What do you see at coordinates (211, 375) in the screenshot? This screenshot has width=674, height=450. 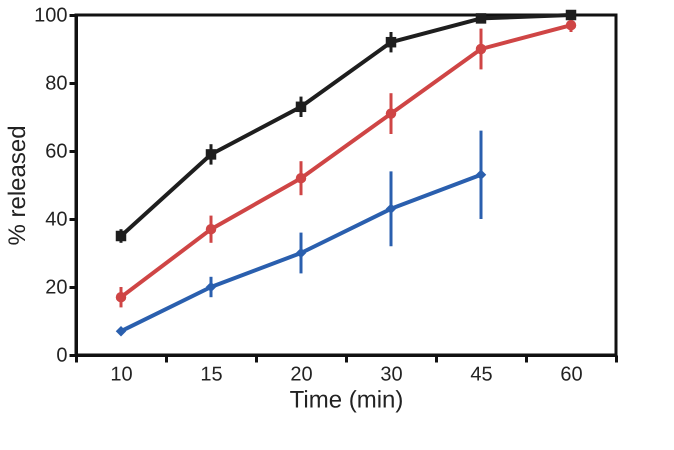 I see `x-tick-label: 15` at bounding box center [211, 375].